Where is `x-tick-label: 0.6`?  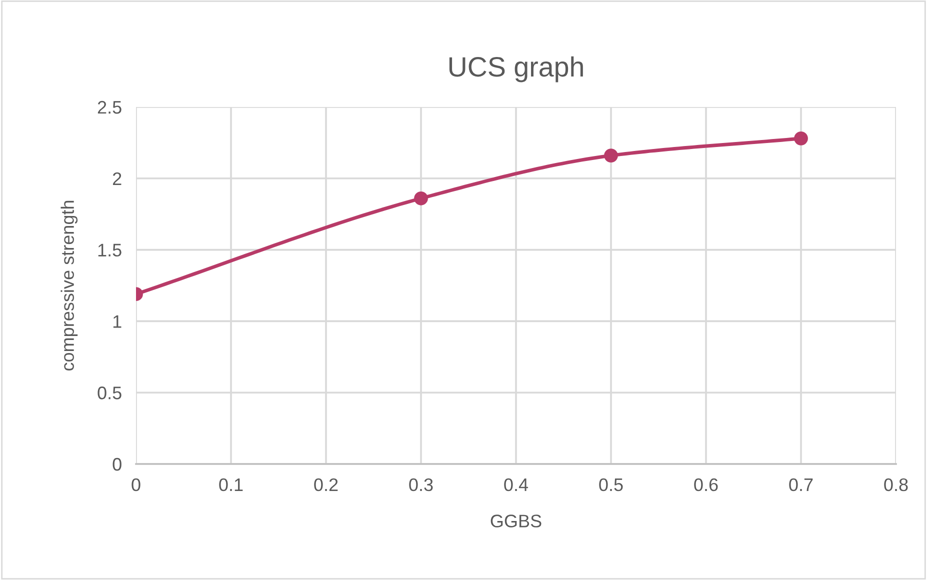
x-tick-label: 0.6 is located at coordinates (706, 485).